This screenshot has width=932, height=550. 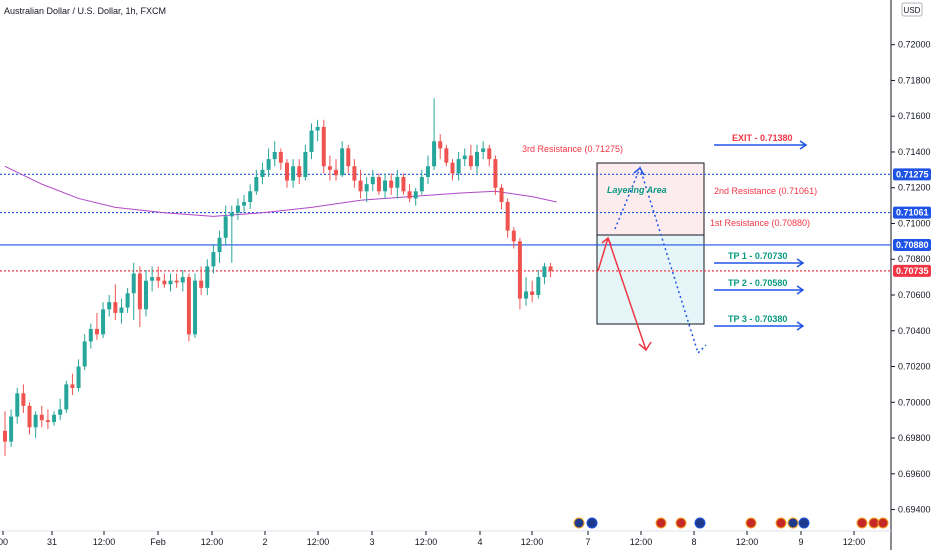 I want to click on event-flags, so click(x=731, y=523).